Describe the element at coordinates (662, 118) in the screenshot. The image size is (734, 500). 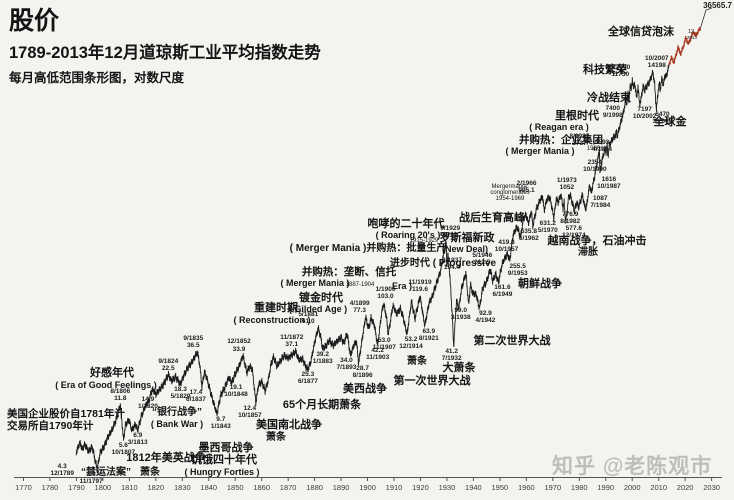
I see `low-point-label: 6470 3/2009` at that location.